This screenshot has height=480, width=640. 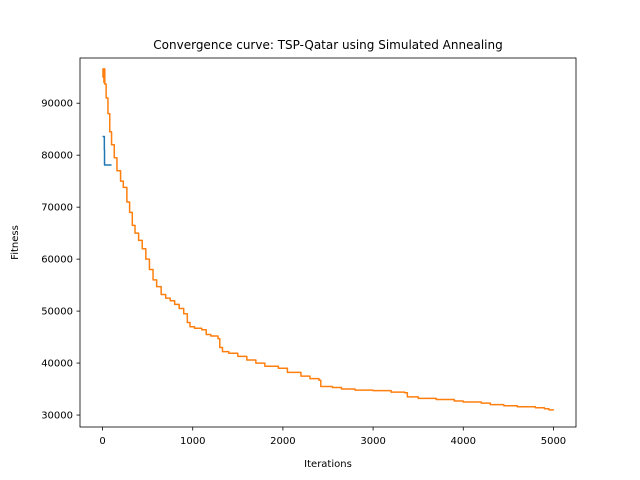 What do you see at coordinates (57, 156) in the screenshot?
I see `y-tick-label: 80000` at bounding box center [57, 156].